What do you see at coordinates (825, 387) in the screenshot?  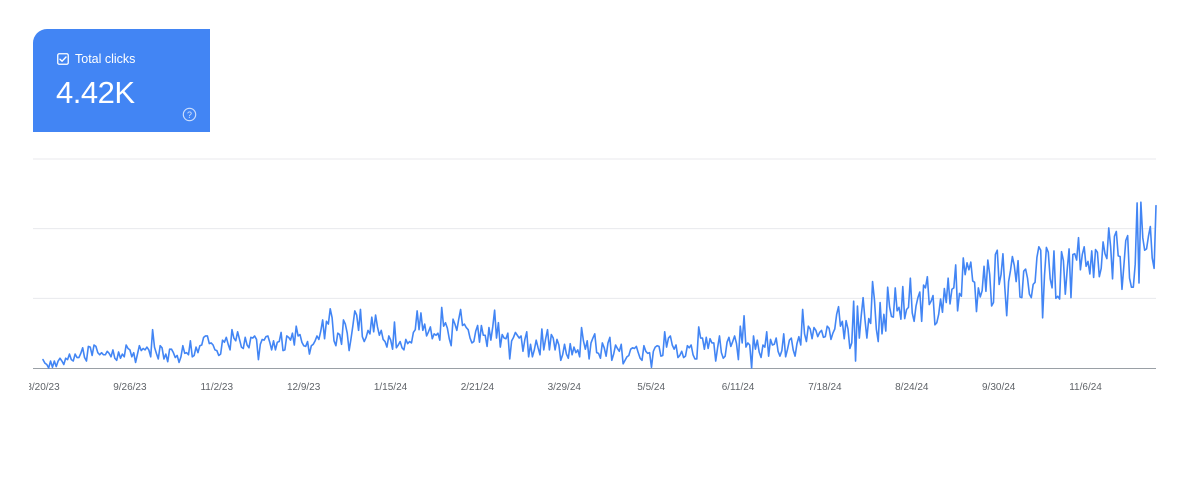 I see `x-tick-label: 7/18/24` at bounding box center [825, 387].